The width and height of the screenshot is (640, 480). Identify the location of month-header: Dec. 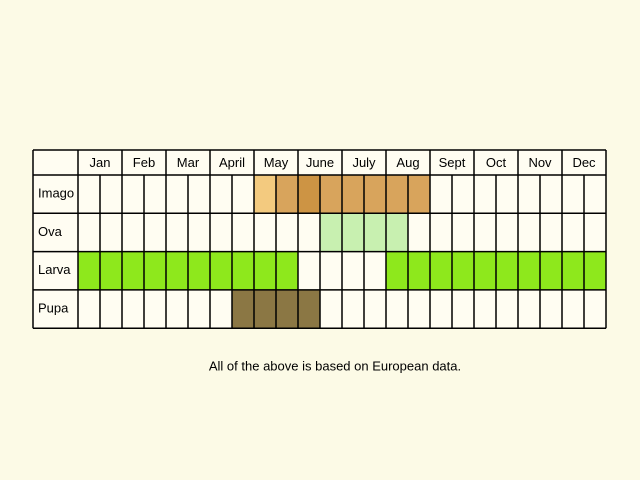
(584, 162).